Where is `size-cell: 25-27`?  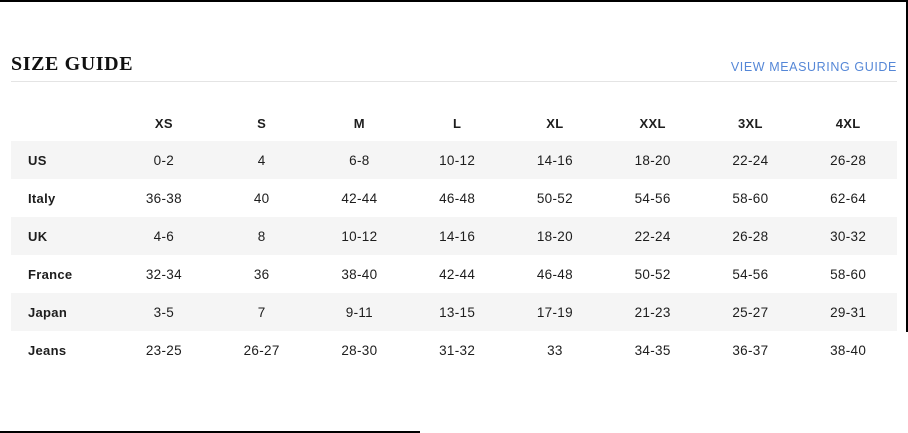 size-cell: 25-27 is located at coordinates (750, 312).